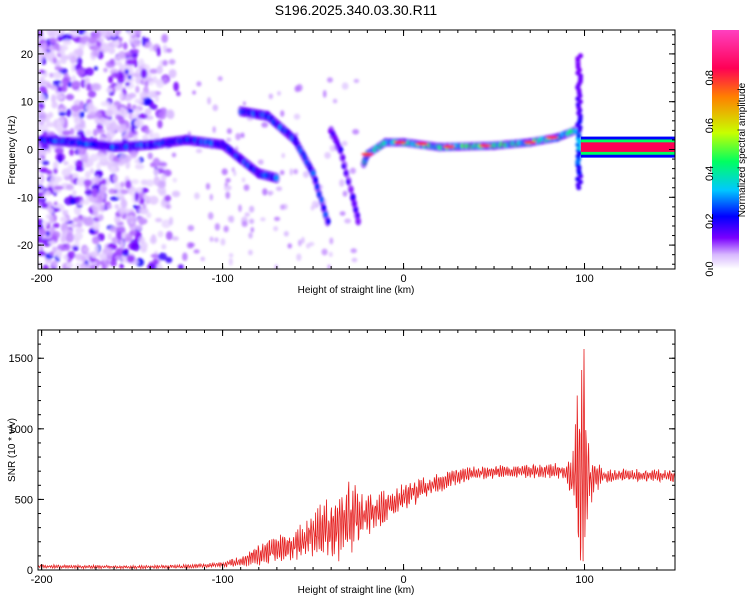  What do you see at coordinates (403, 580) in the screenshot?
I see `snr-x-tick-label: 0` at bounding box center [403, 580].